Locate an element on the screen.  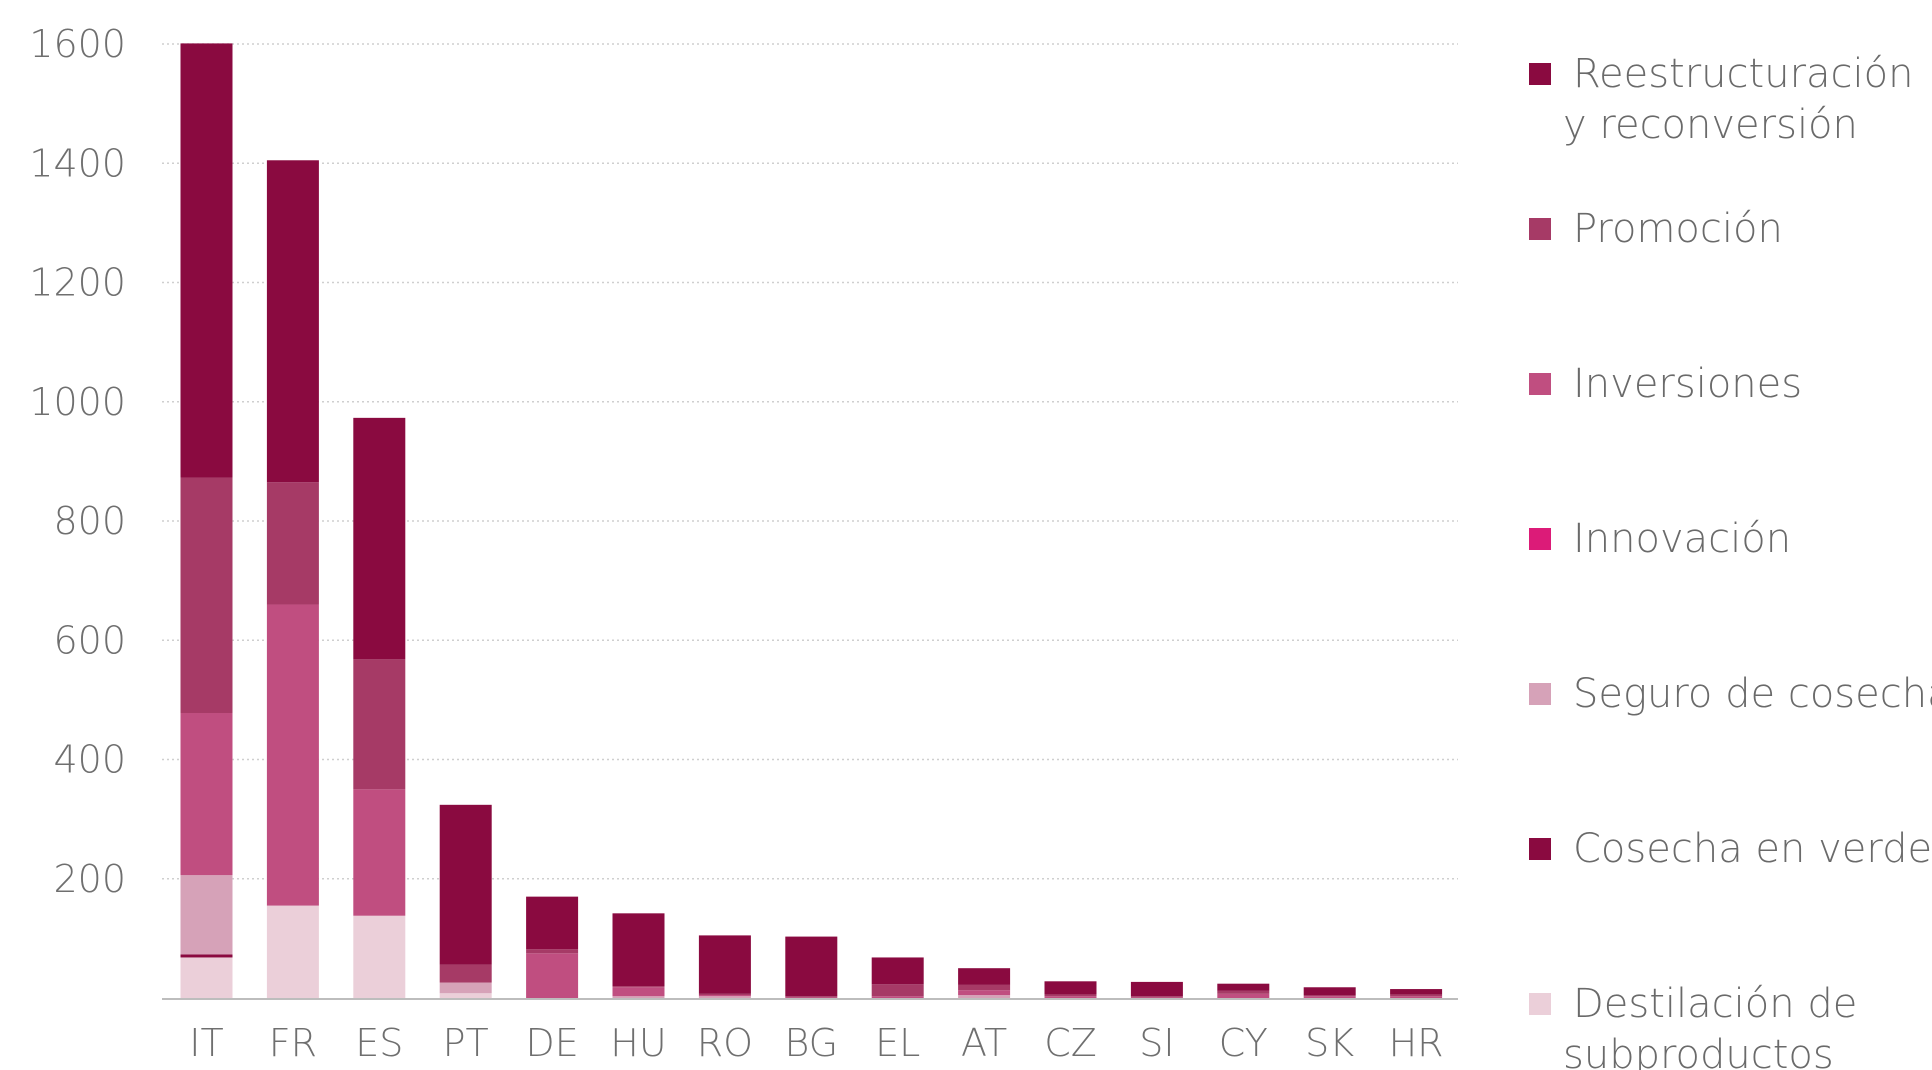
bar-stack-at is located at coordinates (984, 983).